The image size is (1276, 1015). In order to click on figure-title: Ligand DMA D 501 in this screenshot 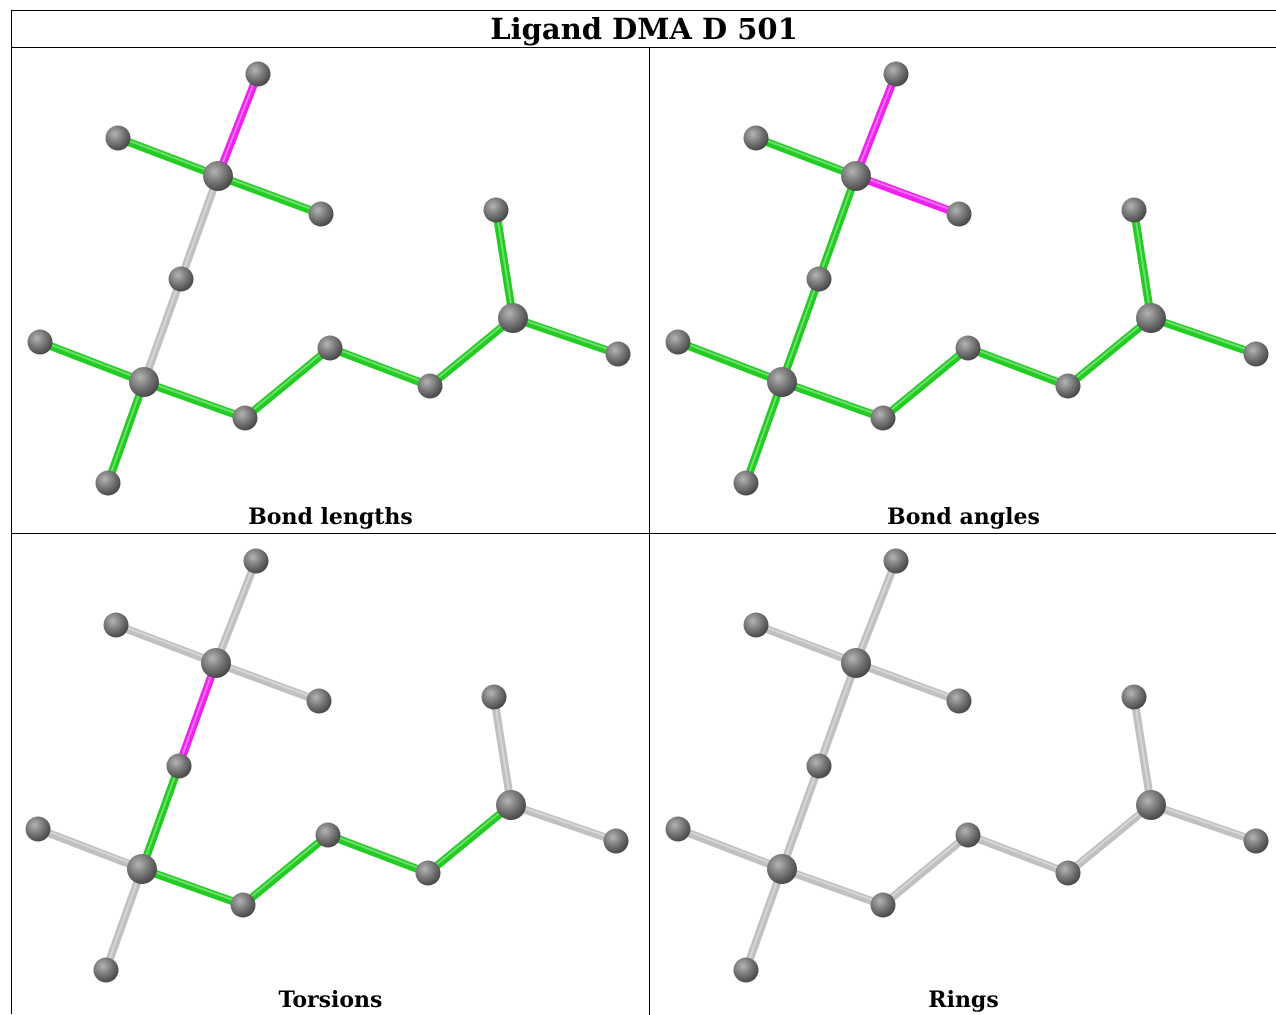, I will do `click(644, 29)`.